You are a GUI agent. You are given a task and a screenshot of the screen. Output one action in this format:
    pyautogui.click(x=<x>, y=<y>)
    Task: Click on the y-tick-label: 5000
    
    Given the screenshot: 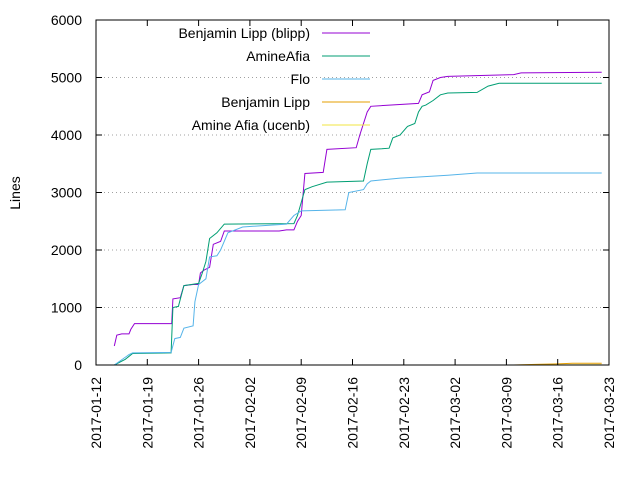 What is the action you would take?
    pyautogui.click(x=66, y=78)
    